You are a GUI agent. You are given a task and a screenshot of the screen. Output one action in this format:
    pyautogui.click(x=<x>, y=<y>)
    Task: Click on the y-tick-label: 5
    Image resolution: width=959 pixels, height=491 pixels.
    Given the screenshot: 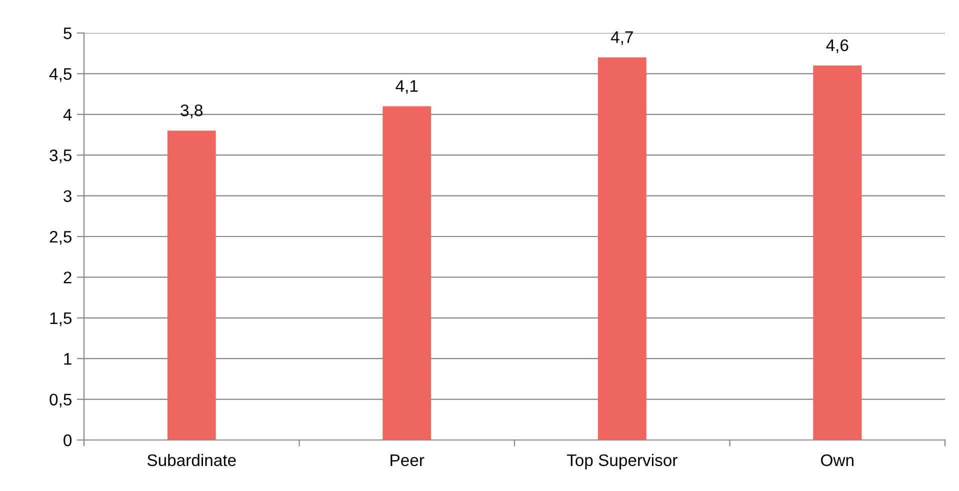 What is the action you would take?
    pyautogui.click(x=68, y=34)
    